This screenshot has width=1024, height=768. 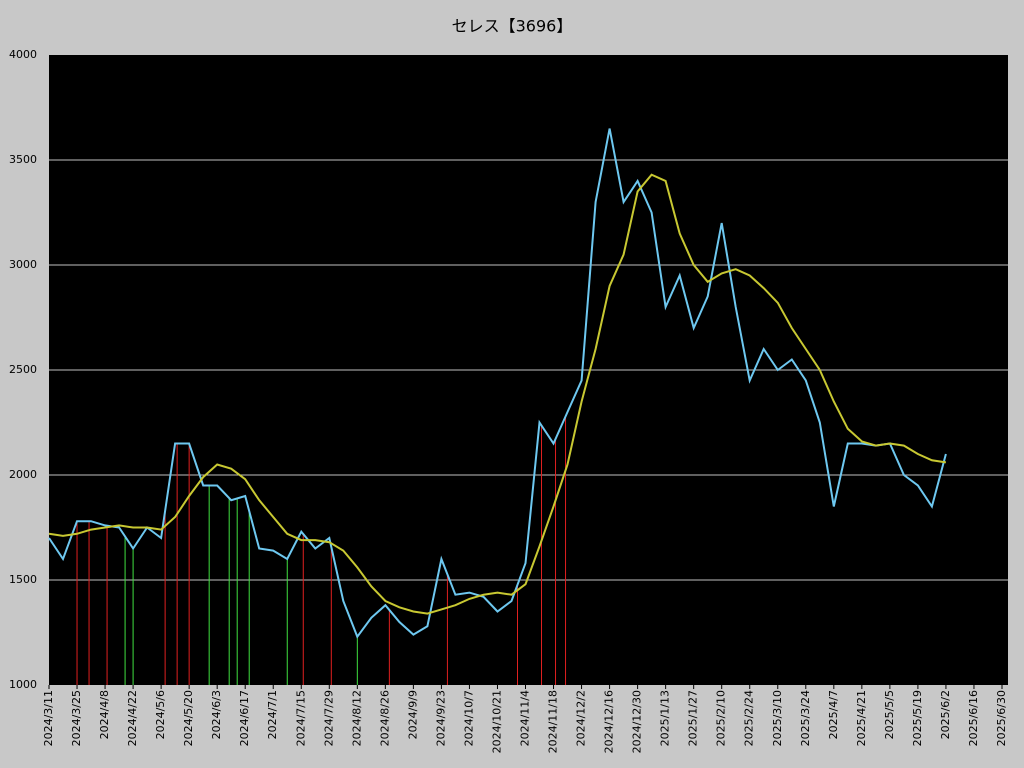 What do you see at coordinates (468, 718) in the screenshot?
I see `x-tick-label: 2024/10/7` at bounding box center [468, 718].